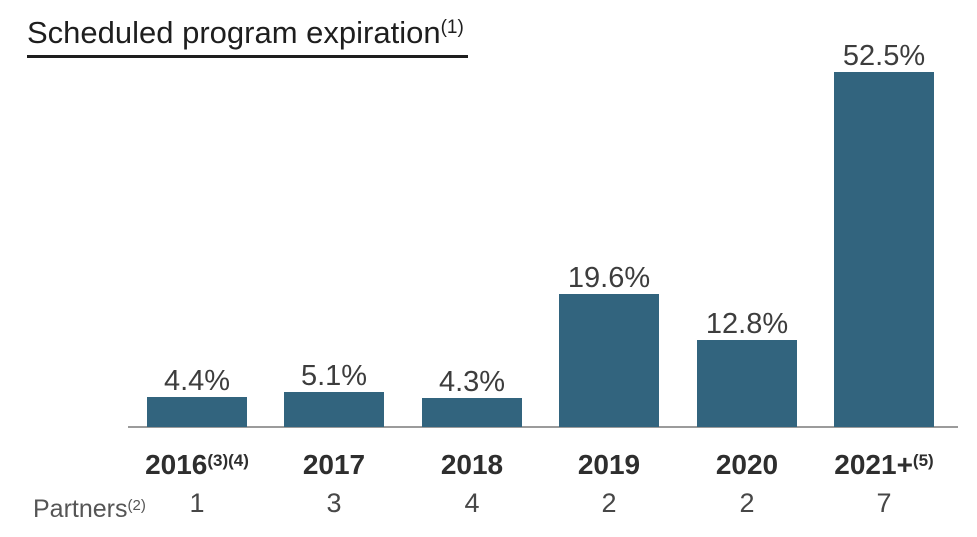 The width and height of the screenshot is (977, 537). I want to click on data-label-2021+: 52.5%, so click(884, 56).